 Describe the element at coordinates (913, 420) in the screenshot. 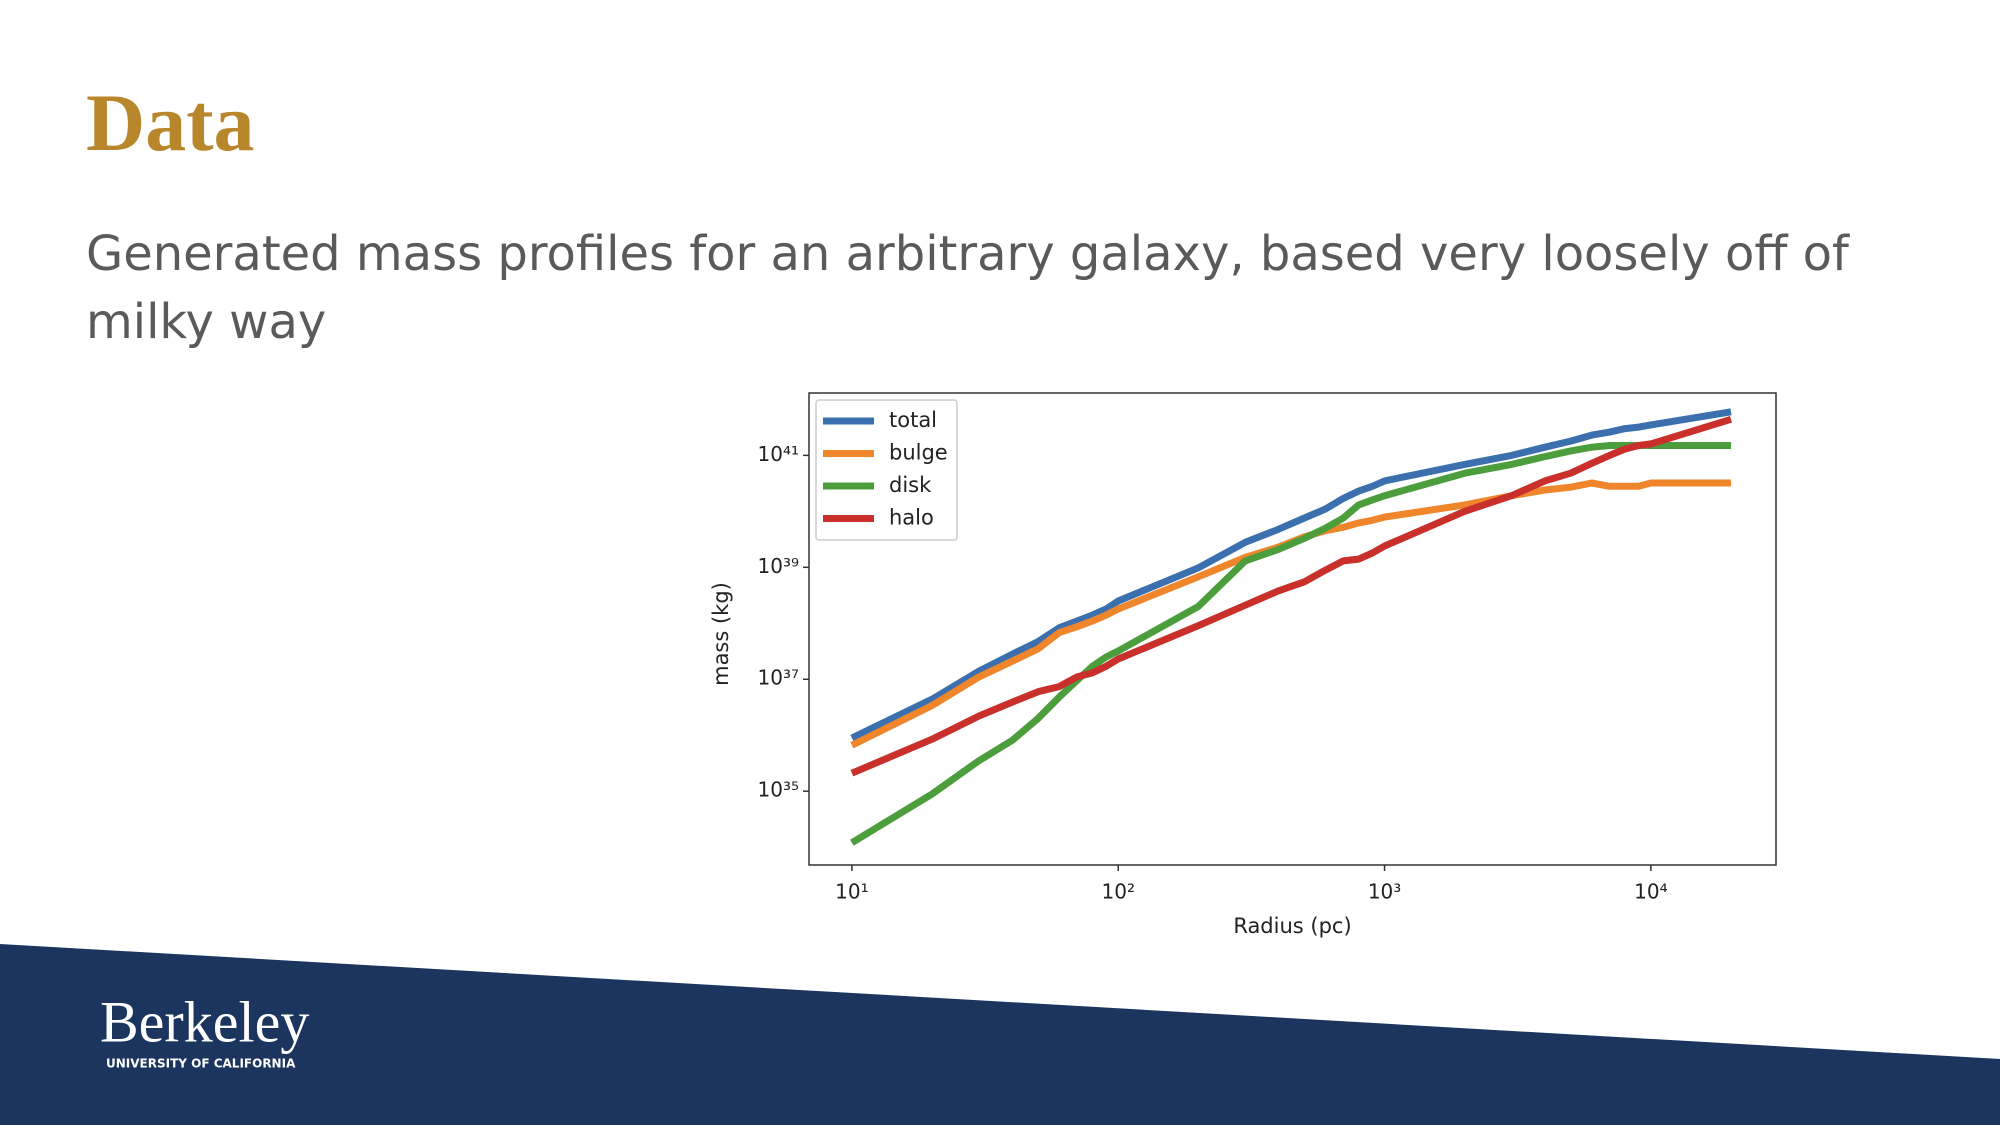

I see `legend-label: total` at that location.